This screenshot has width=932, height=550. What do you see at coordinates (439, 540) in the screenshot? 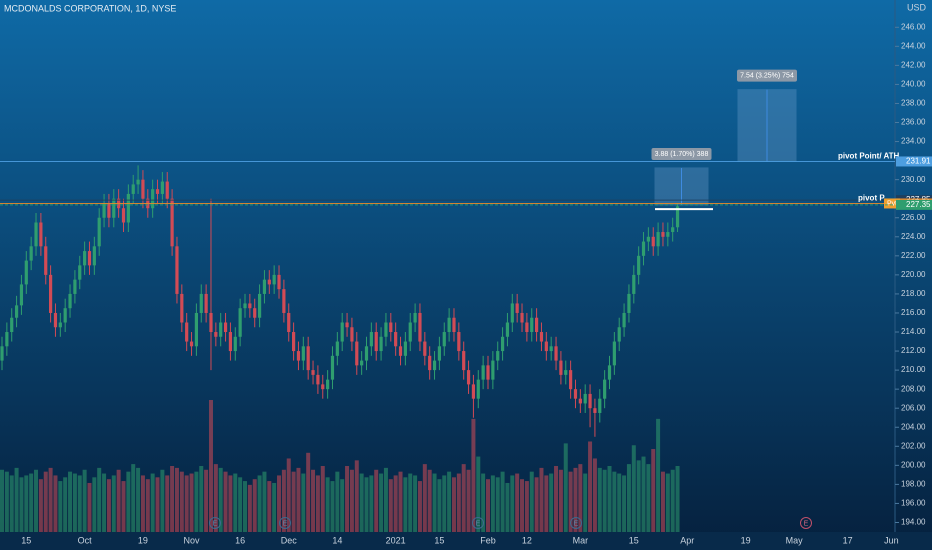
I see `x-tick-label: 15` at bounding box center [439, 540].